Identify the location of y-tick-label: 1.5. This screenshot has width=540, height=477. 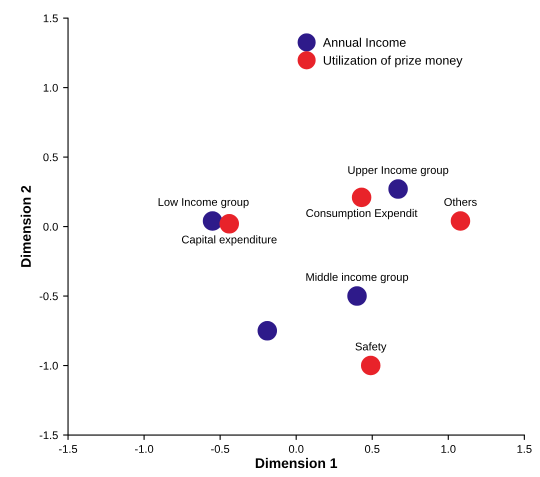
(51, 18).